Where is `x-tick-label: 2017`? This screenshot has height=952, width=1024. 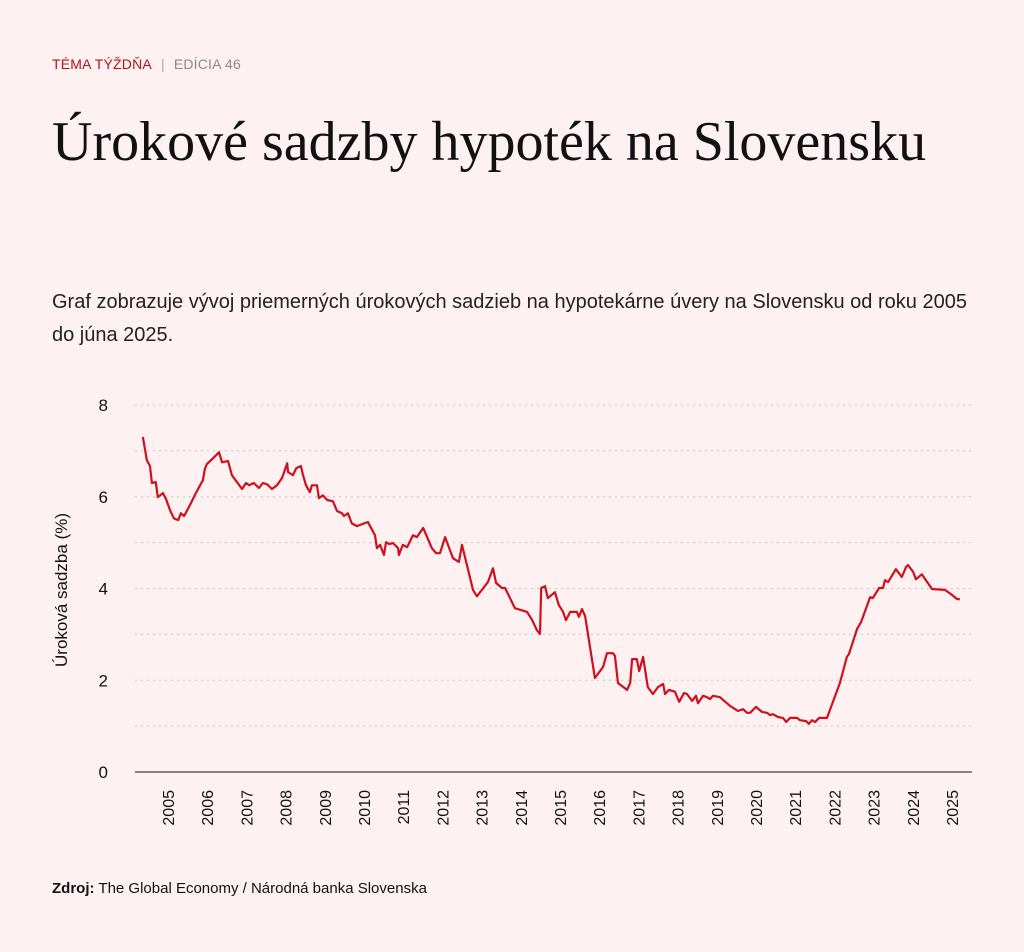 x-tick-label: 2017 is located at coordinates (639, 808).